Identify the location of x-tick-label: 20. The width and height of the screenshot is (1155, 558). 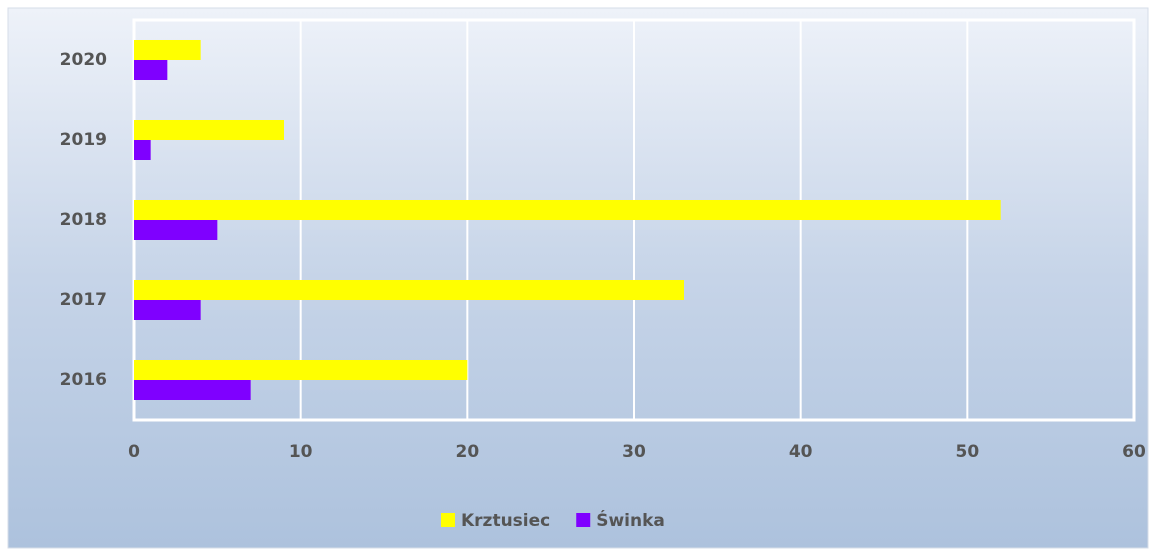
(467, 452).